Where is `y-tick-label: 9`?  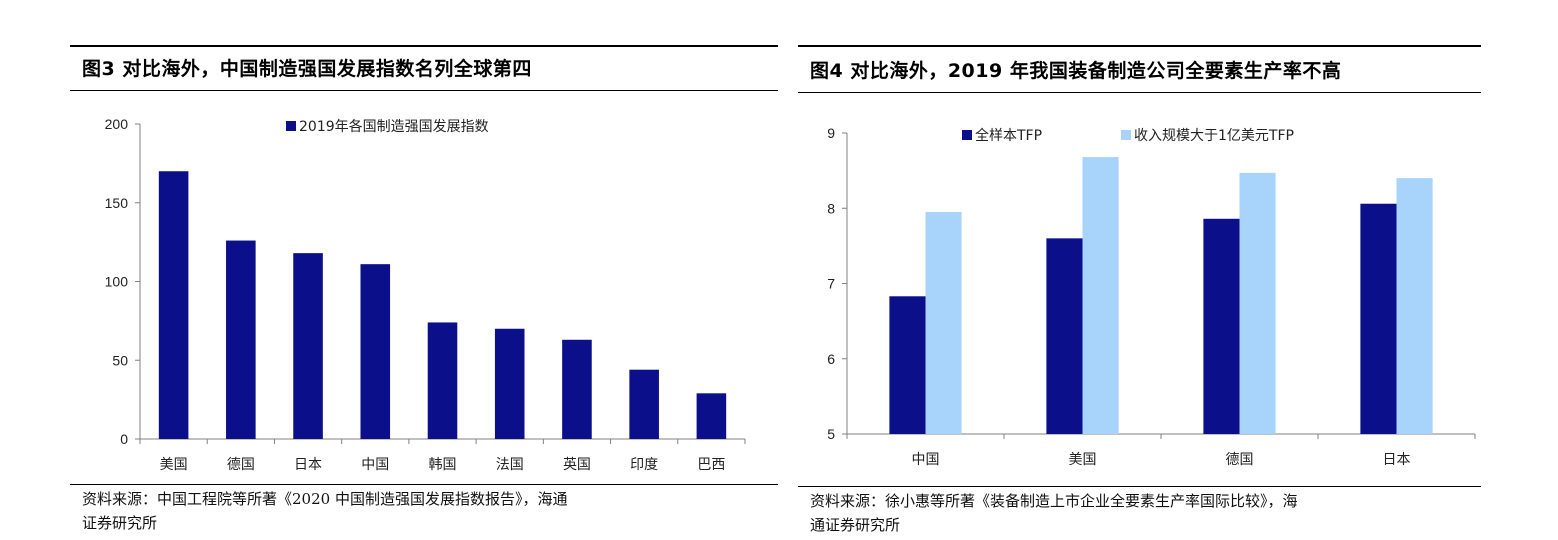
y-tick-label: 9 is located at coordinates (831, 133).